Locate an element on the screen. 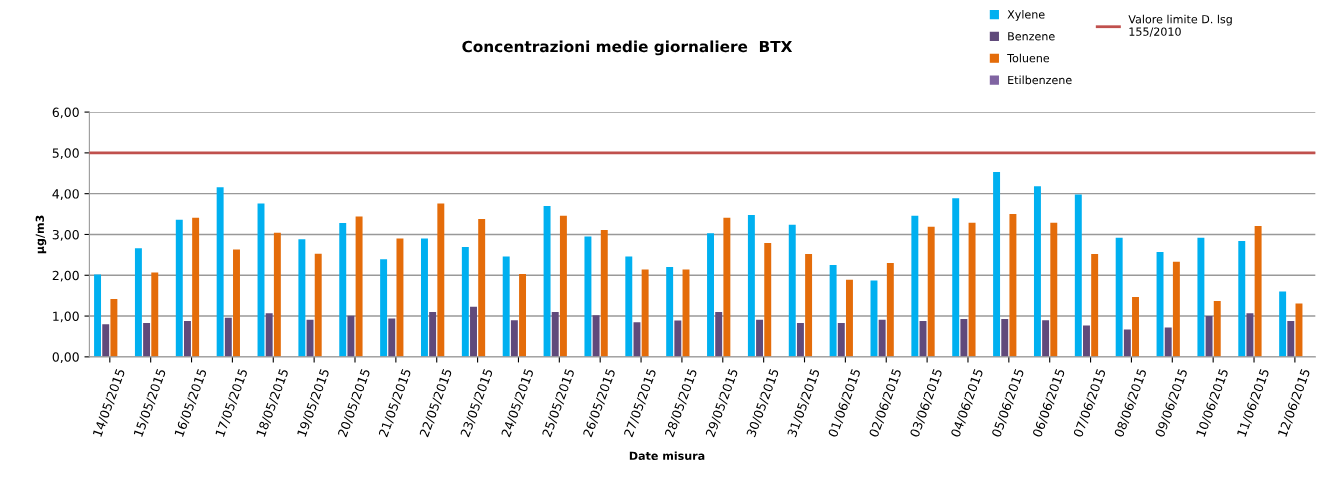 This screenshot has height=479, width=1334. y-tick-label: 2,00 is located at coordinates (65, 276).